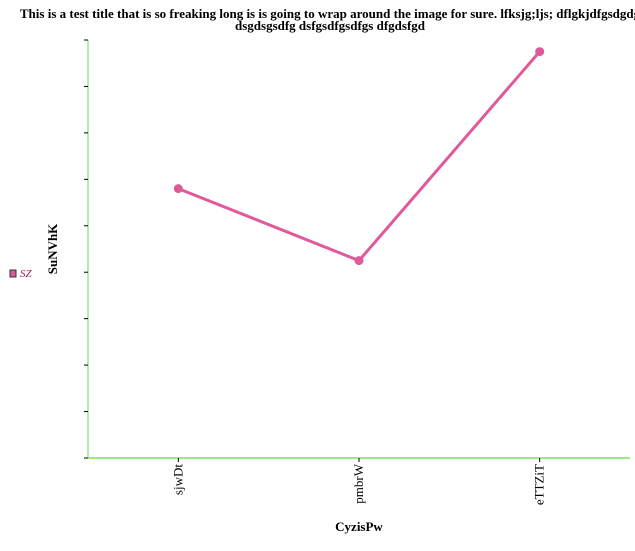 This screenshot has height=551, width=635. Describe the element at coordinates (52, 248) in the screenshot. I see `y-axis-label: SuNVhK` at that location.